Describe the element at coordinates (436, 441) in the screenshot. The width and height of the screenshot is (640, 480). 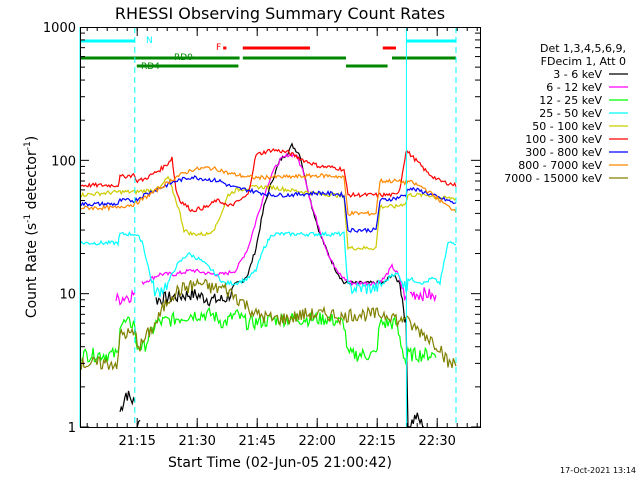
I see `x-tick-label: 22:30` at that location.